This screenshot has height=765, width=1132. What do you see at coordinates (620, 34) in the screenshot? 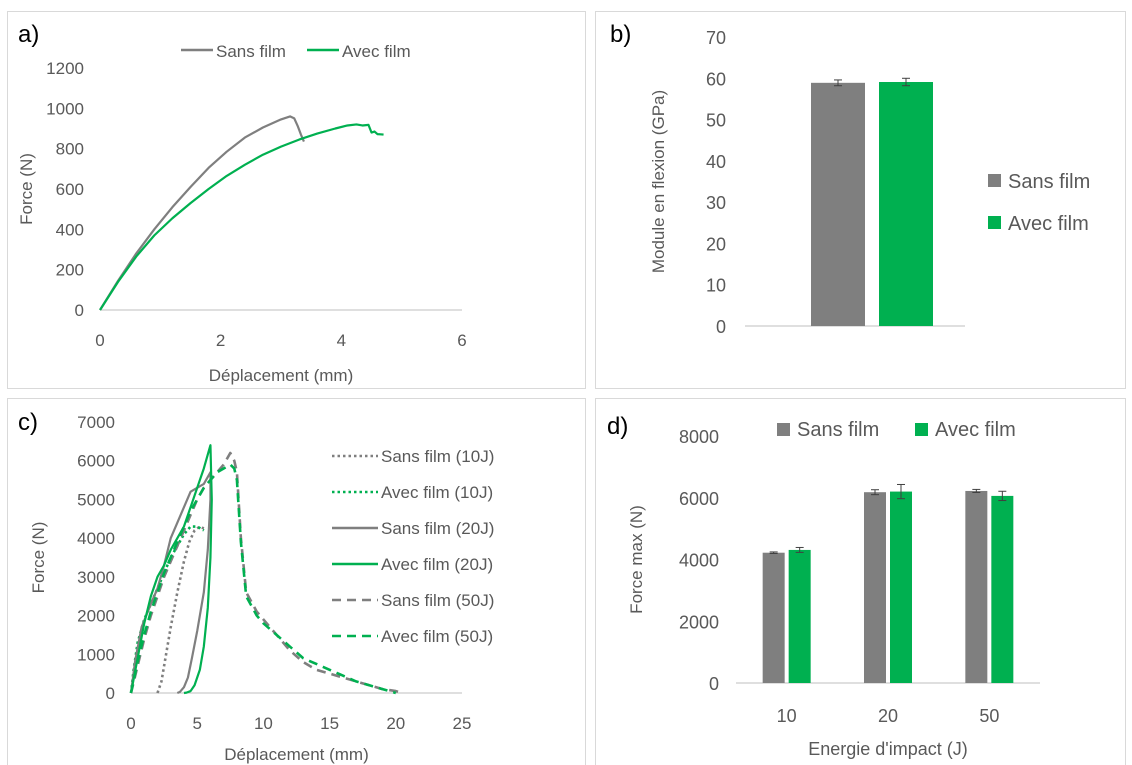
I see `panel-label: b)` at bounding box center [620, 34].